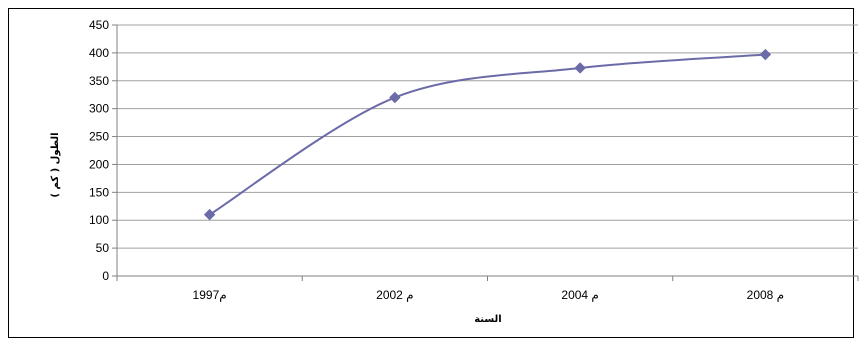 The image size is (864, 345). Describe the element at coordinates (99, 192) in the screenshot. I see `y-tick-label: 150` at that location.